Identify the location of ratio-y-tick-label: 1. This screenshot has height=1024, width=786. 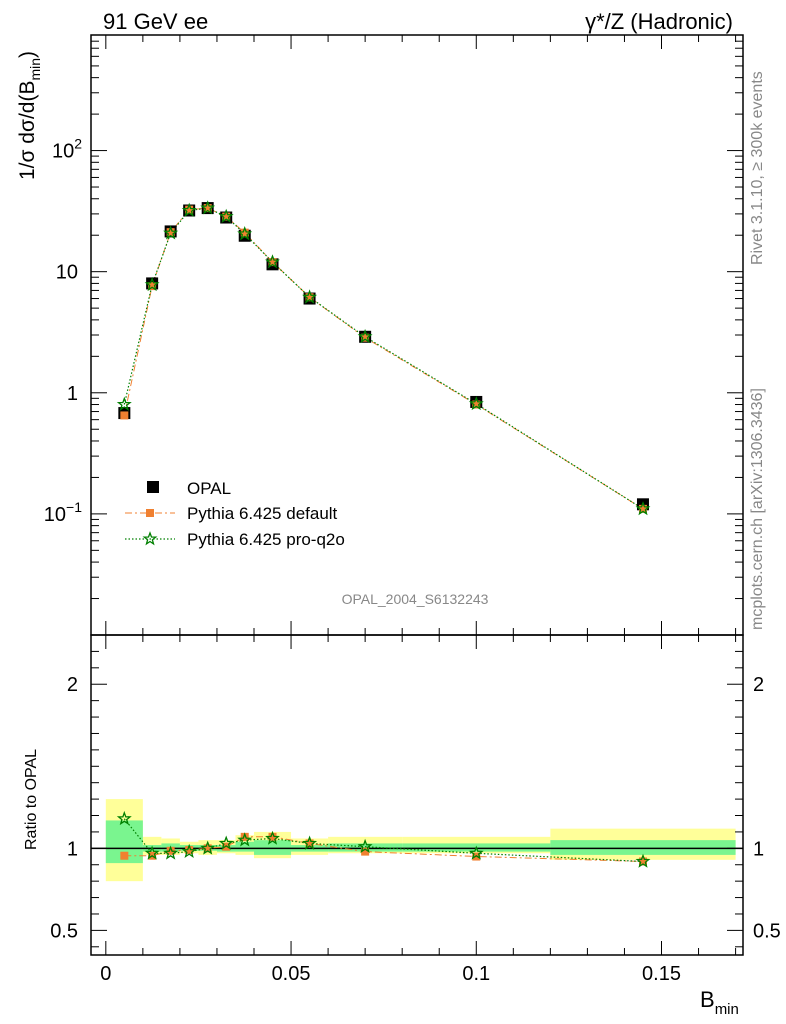
(72, 849).